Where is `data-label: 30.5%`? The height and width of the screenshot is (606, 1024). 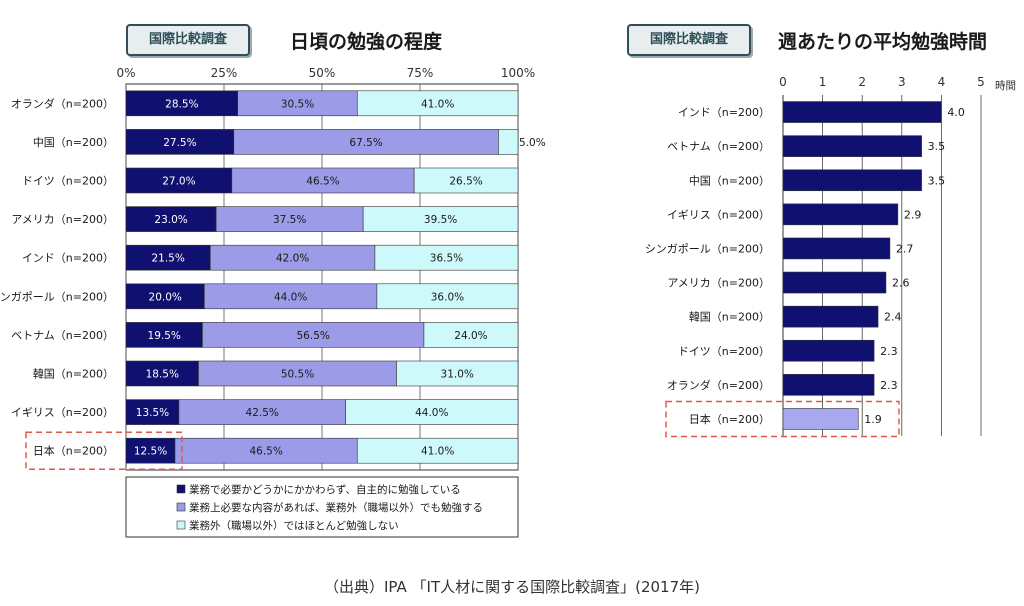 data-label: 30.5% is located at coordinates (297, 104).